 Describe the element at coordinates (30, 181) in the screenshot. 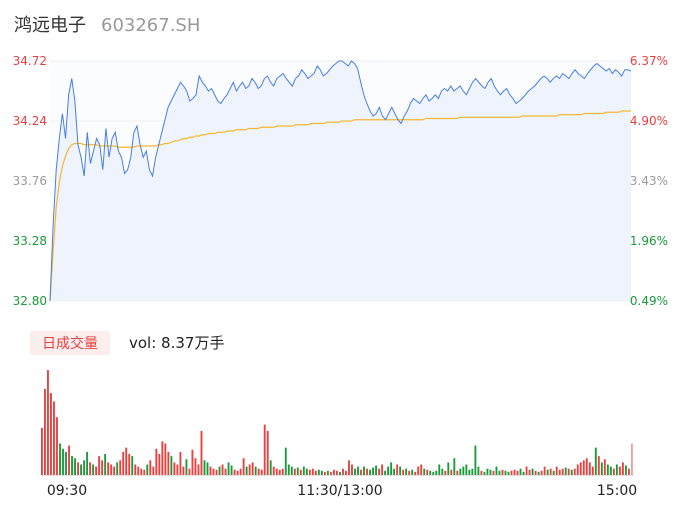

I see `price-axis-label: 33.76` at that location.